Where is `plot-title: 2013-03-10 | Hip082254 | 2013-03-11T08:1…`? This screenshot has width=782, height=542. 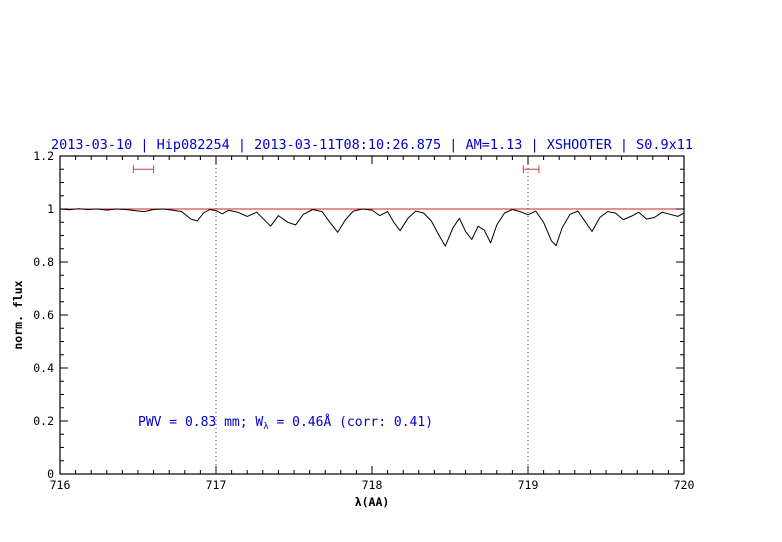 plot-title: 2013-03-10 | Hip082254 | 2013-03-11T08:1… is located at coordinates (372, 145).